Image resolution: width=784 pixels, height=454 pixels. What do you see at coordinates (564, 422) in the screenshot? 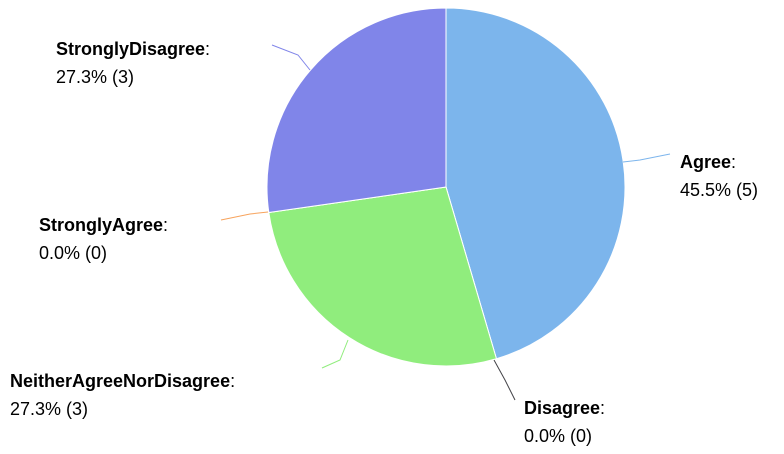
I see `data-label-disagree: Disagree: 0.0% (0)` at bounding box center [564, 422].